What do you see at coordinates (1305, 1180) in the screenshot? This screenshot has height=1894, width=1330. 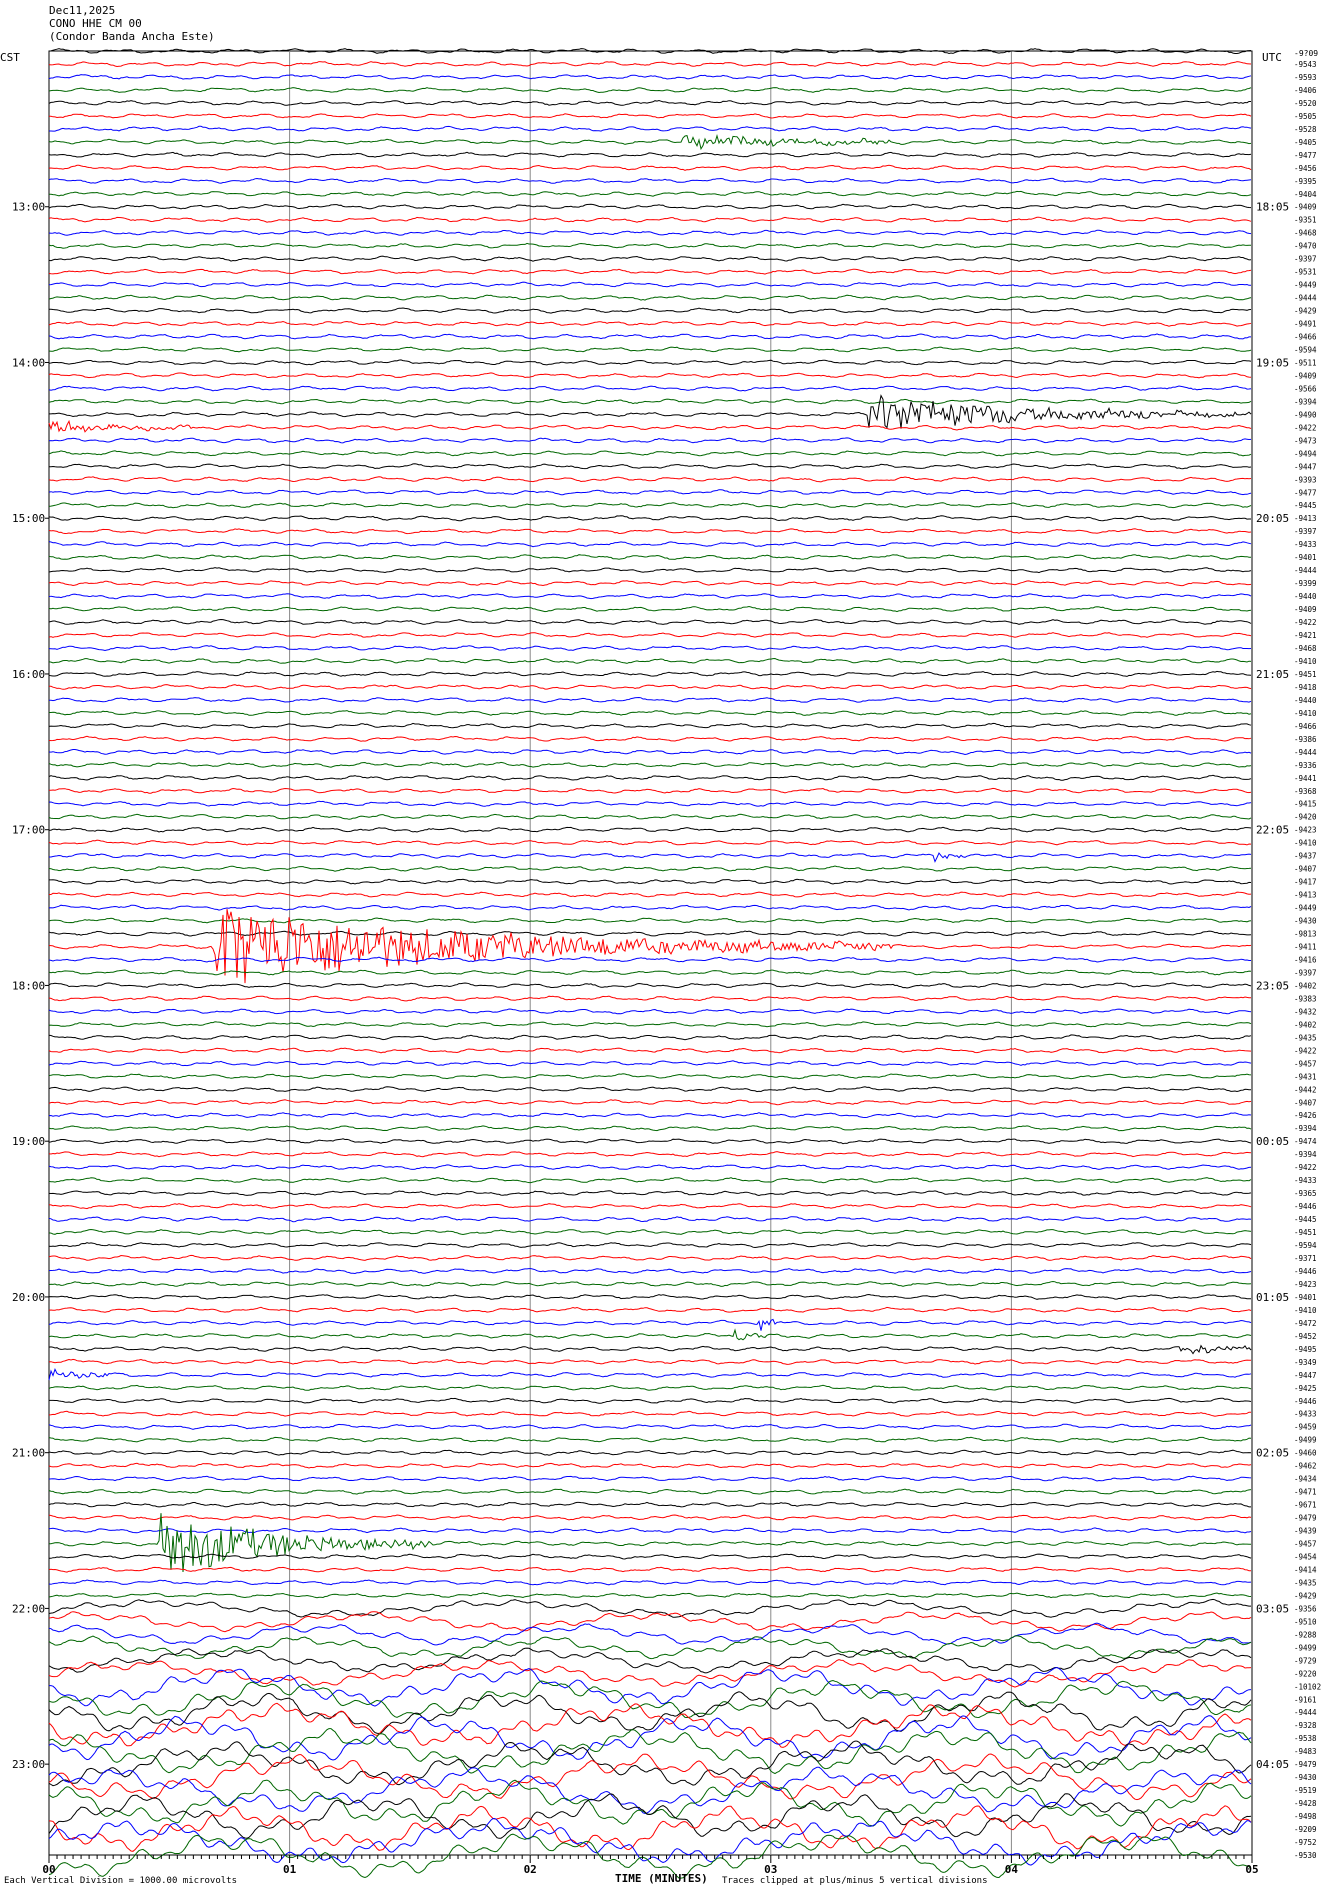 I see `trace-offset-label-86: -9433` at bounding box center [1305, 1180].